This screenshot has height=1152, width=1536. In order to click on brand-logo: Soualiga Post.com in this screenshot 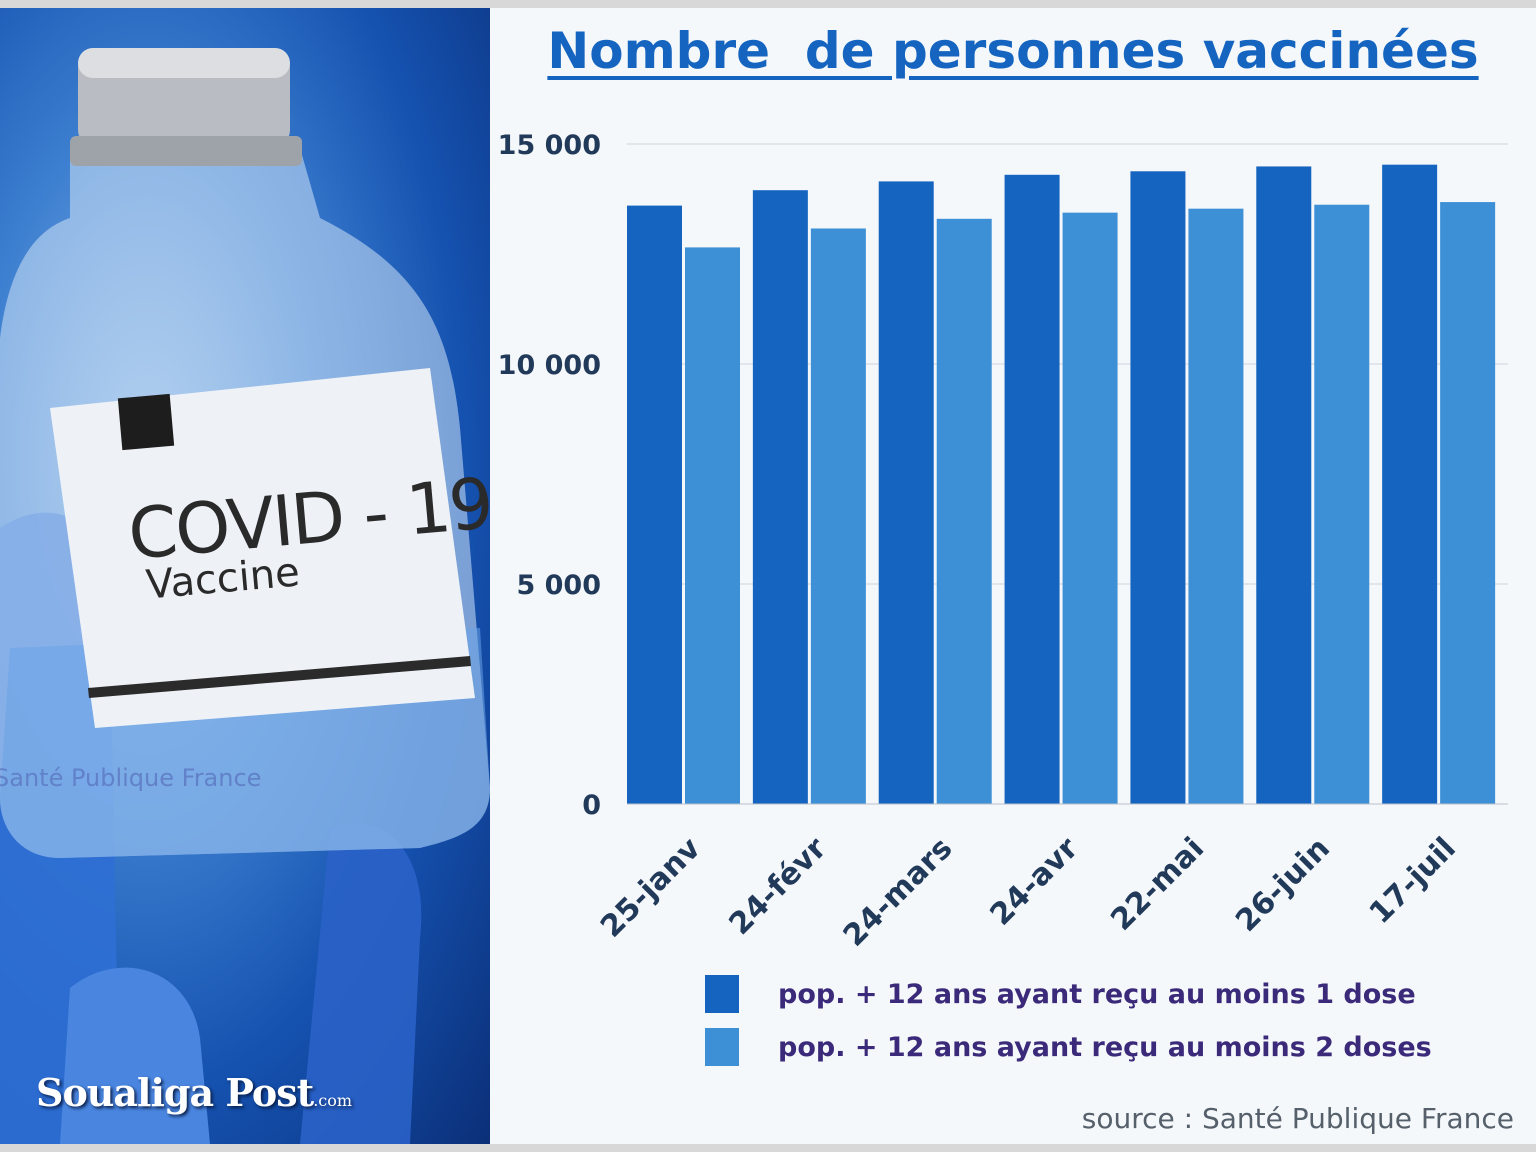, I will do `click(194, 1092)`.